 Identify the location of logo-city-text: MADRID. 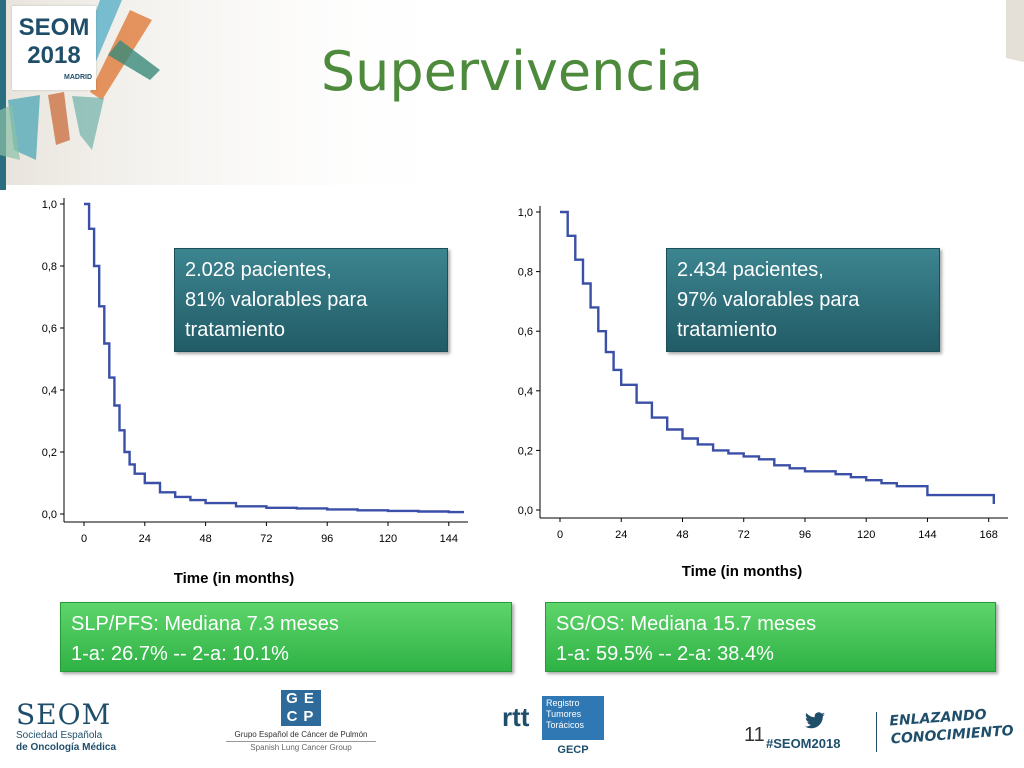
(78, 77).